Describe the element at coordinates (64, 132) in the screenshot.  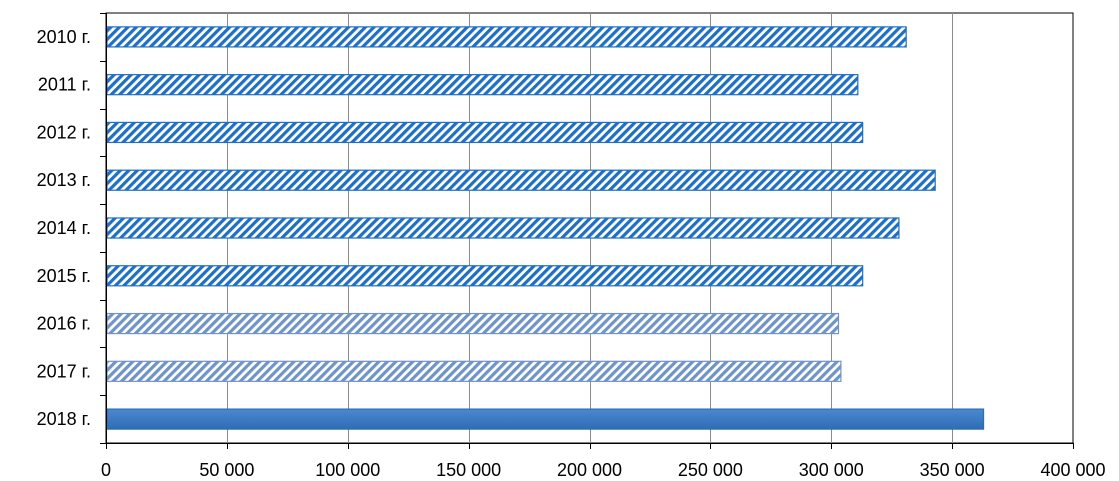
I see `category-label: 2012 г.` at that location.